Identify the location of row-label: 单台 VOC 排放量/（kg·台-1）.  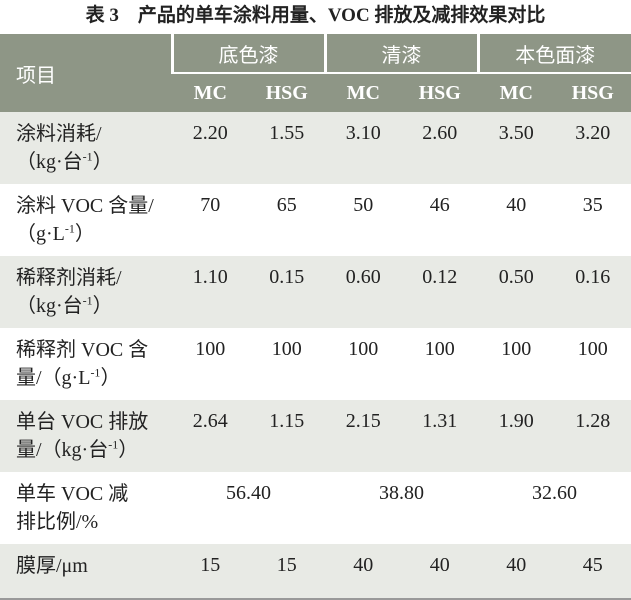
(86, 436).